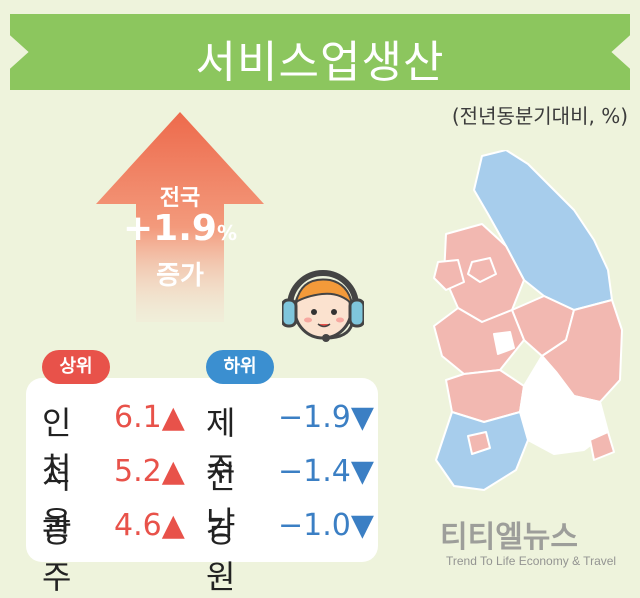 The image size is (640, 598). What do you see at coordinates (57, 446) in the screenshot?
I see `region-name: 인천` at bounding box center [57, 446].